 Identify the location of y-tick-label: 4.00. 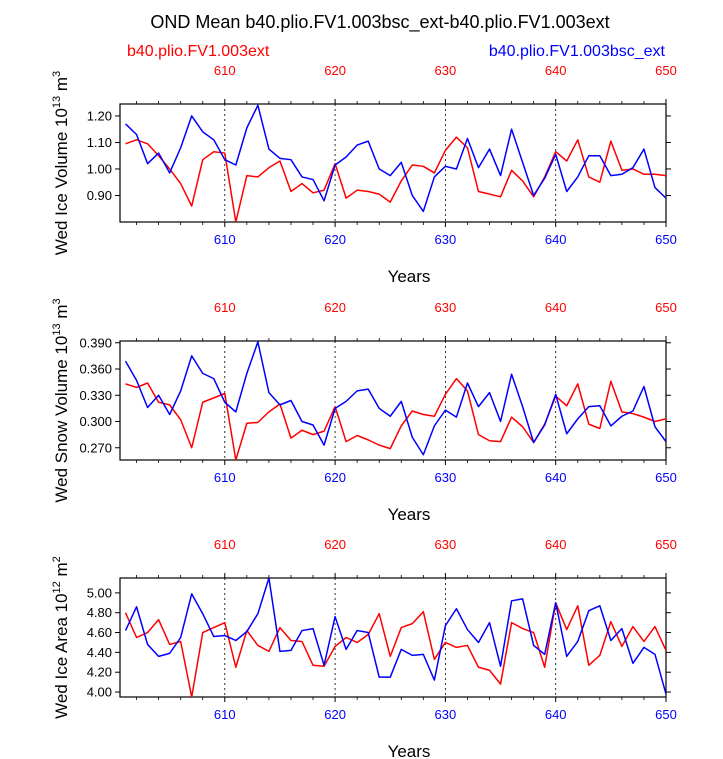
(99, 692).